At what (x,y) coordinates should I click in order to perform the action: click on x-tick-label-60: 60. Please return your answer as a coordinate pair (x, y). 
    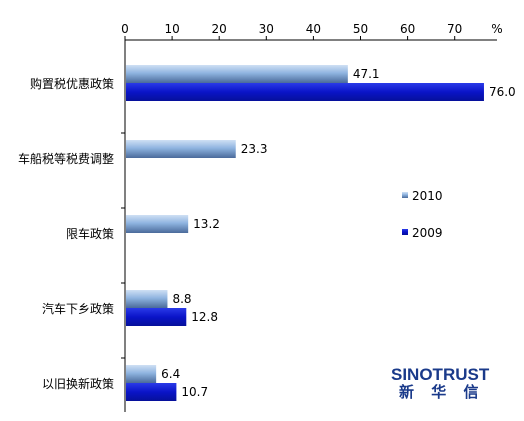
    Looking at the image, I should click on (407, 29).